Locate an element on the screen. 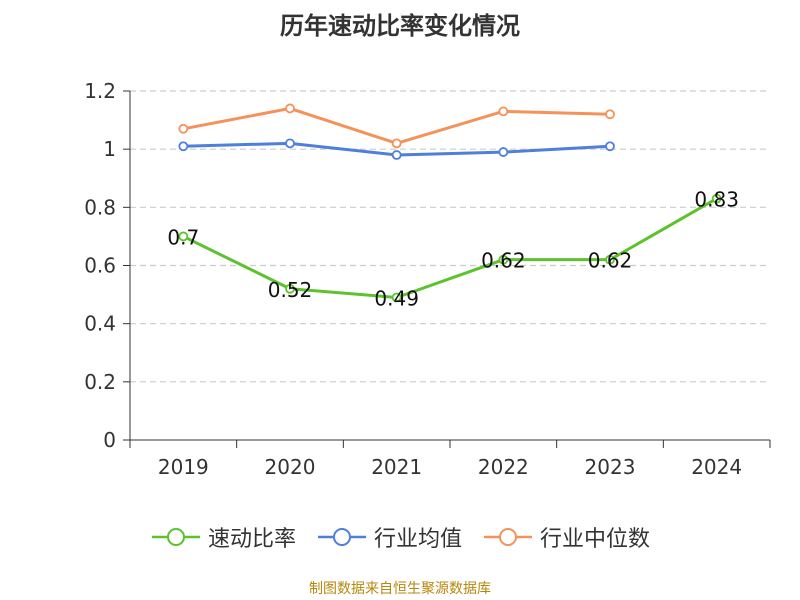  y-tick-label: 0.4 is located at coordinates (100, 324).